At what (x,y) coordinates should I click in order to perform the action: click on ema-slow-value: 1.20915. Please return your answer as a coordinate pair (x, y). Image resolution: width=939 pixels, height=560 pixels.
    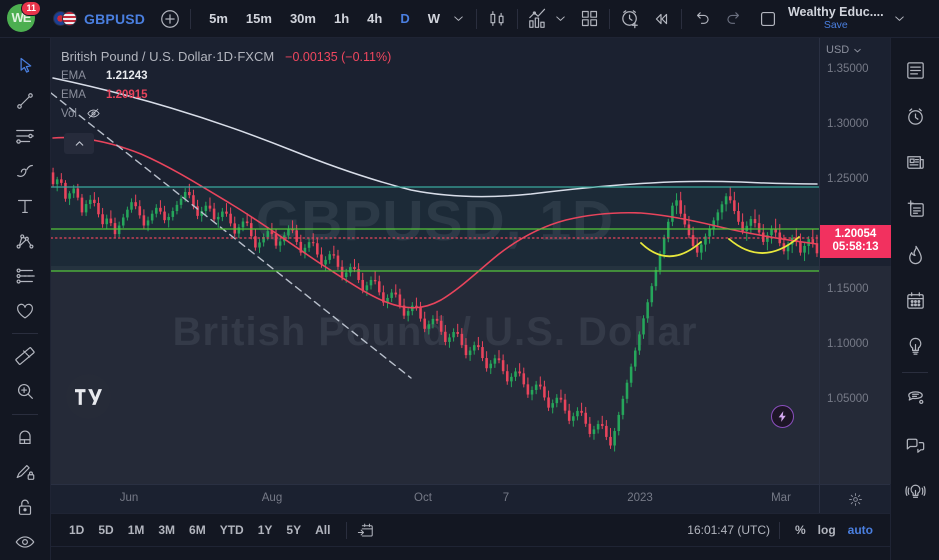
    Looking at the image, I should click on (127, 94).